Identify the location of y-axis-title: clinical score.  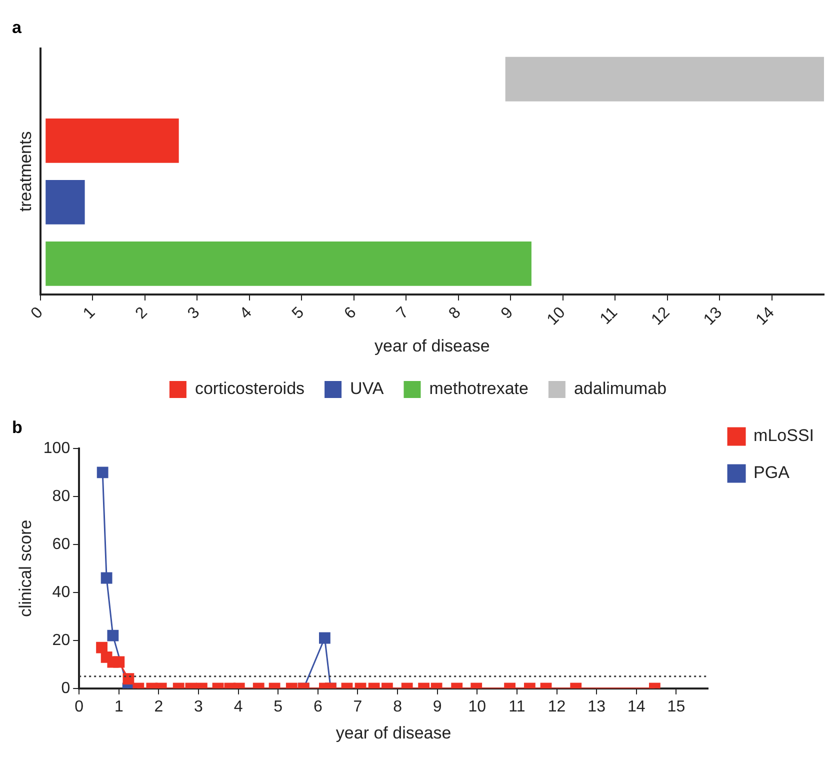
(25, 569).